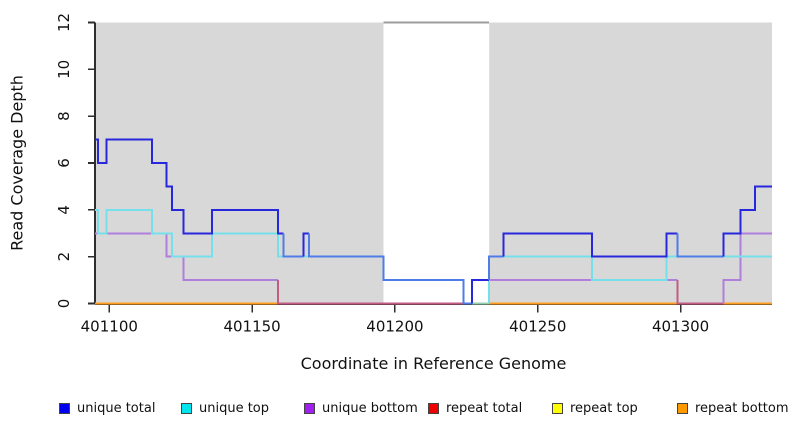 This screenshot has width=792, height=432. Describe the element at coordinates (251, 327) in the screenshot. I see `x-tick-label: 401150` at that location.